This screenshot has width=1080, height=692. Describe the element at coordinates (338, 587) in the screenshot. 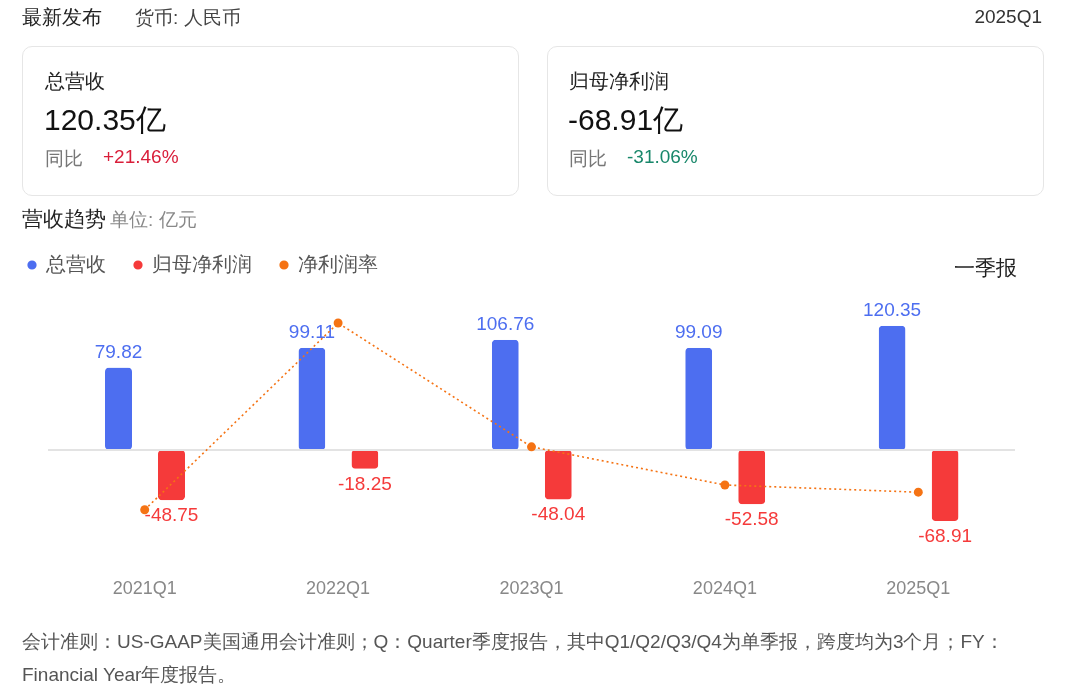

I see `x-tick-label: 2022Q1` at that location.